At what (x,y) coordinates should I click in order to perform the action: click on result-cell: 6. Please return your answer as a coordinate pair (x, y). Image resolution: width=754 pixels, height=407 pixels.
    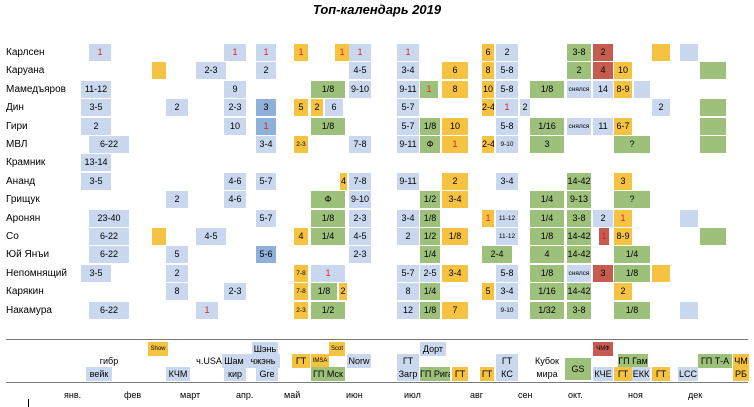
    Looking at the image, I should click on (488, 52).